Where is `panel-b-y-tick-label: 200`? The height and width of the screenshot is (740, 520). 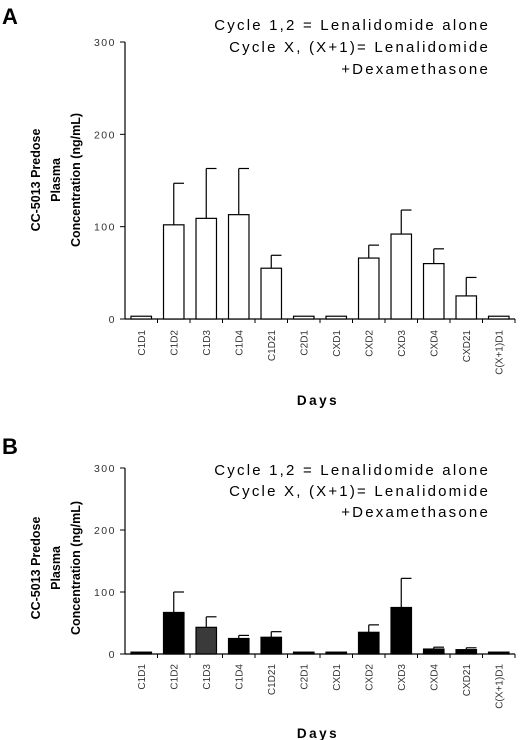
panel-b-y-tick-label: 200 is located at coordinates (105, 531).